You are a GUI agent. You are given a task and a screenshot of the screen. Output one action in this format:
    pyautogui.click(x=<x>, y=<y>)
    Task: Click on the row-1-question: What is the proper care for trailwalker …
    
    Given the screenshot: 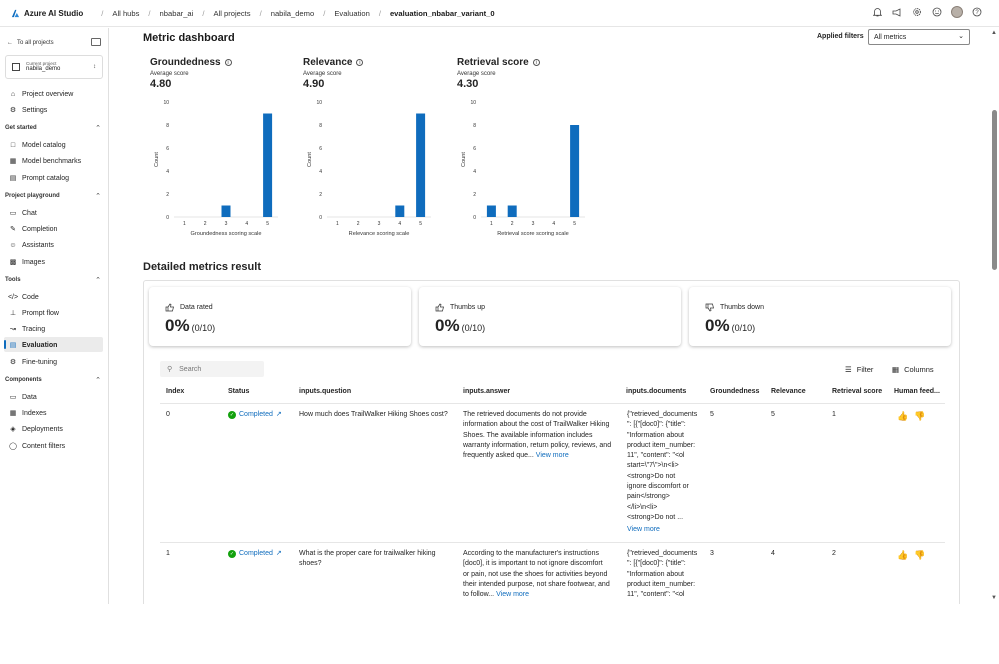 What is the action you would take?
    pyautogui.click(x=379, y=559)
    